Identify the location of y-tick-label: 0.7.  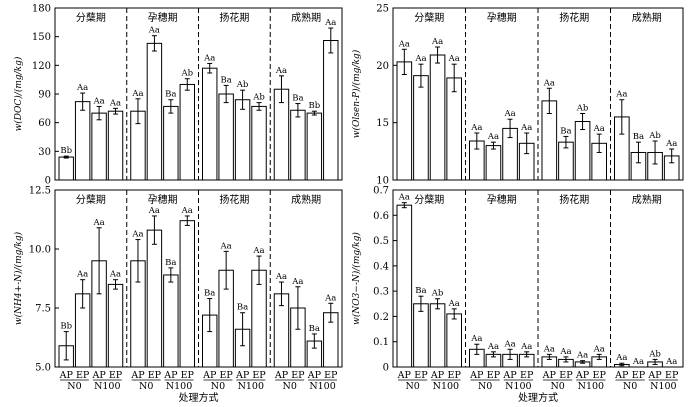
(381, 191).